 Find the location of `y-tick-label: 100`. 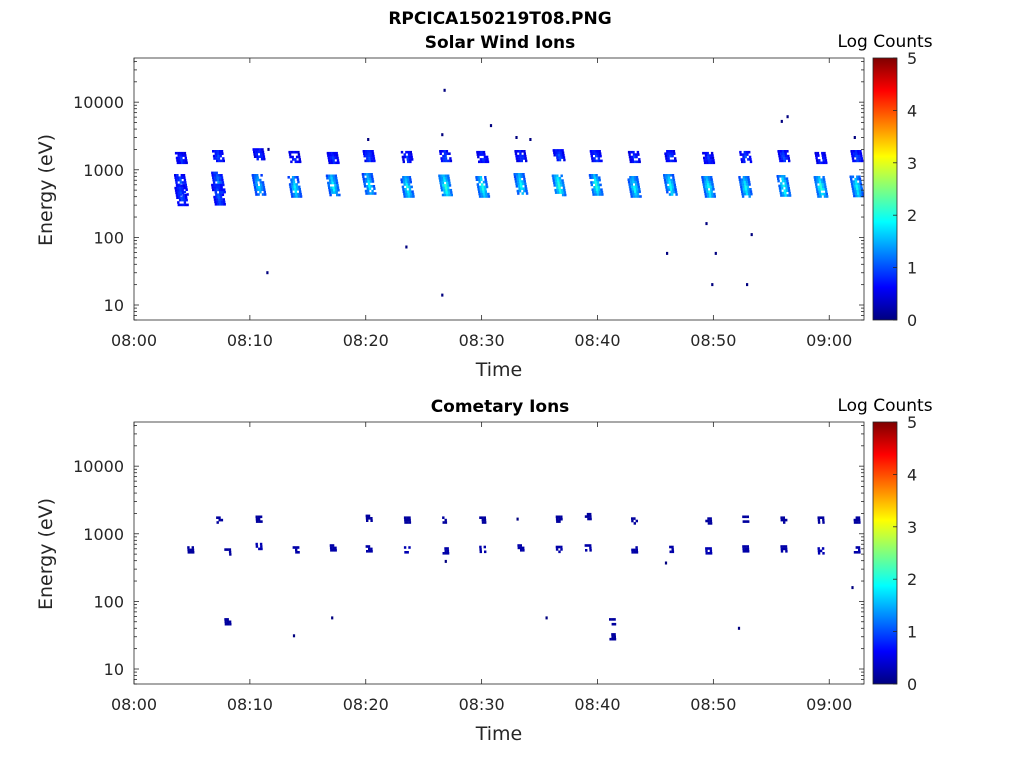

y-tick-label: 100 is located at coordinates (108, 237).